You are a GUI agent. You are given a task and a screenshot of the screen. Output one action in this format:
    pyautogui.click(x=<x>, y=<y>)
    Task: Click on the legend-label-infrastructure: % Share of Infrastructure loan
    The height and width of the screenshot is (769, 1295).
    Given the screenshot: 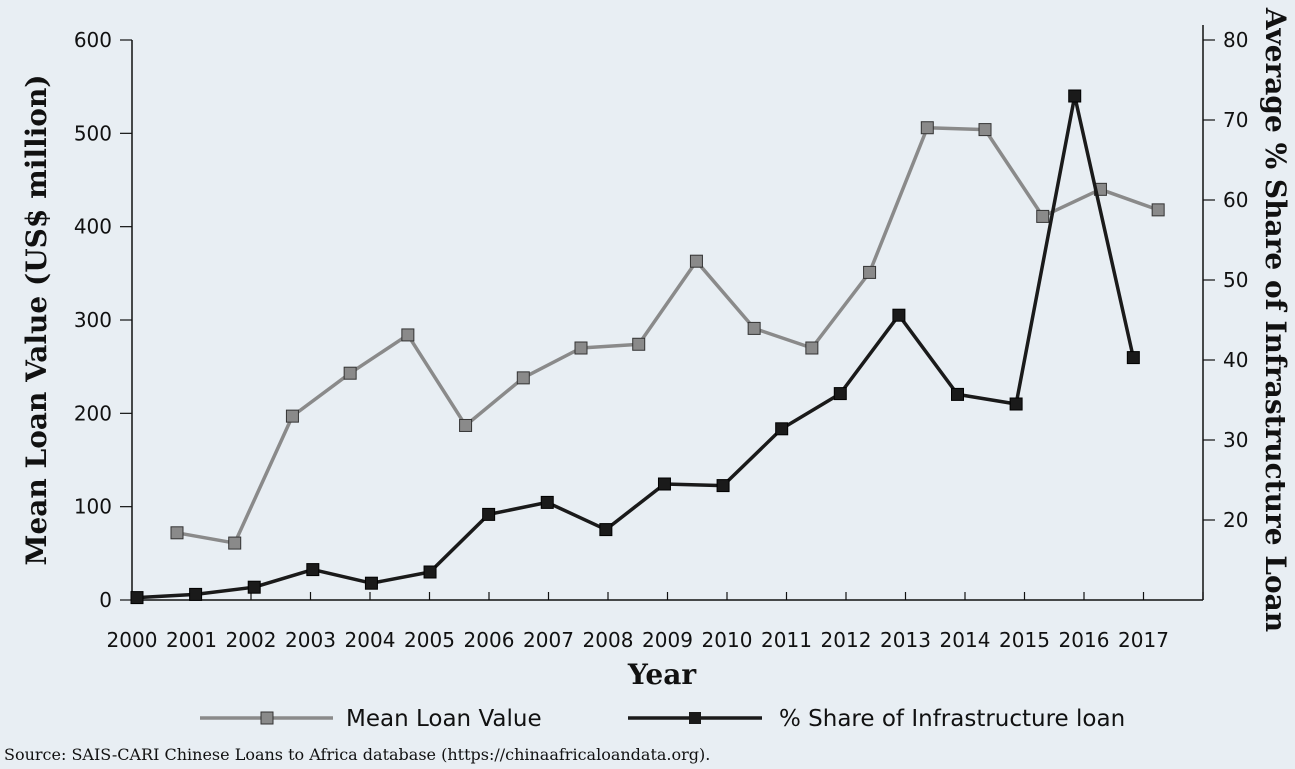 What is the action you would take?
    pyautogui.click(x=952, y=719)
    